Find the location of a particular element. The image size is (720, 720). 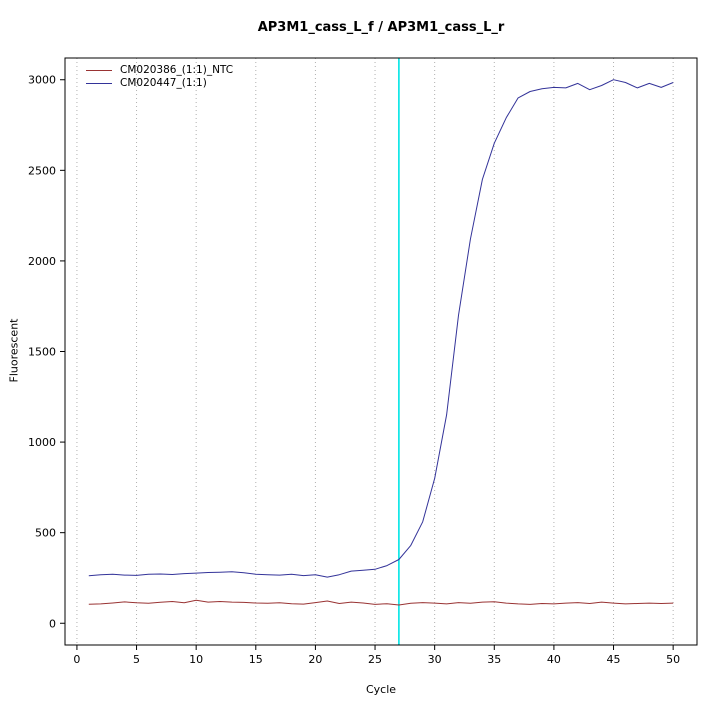

x-tick-label: 30 is located at coordinates (435, 659).